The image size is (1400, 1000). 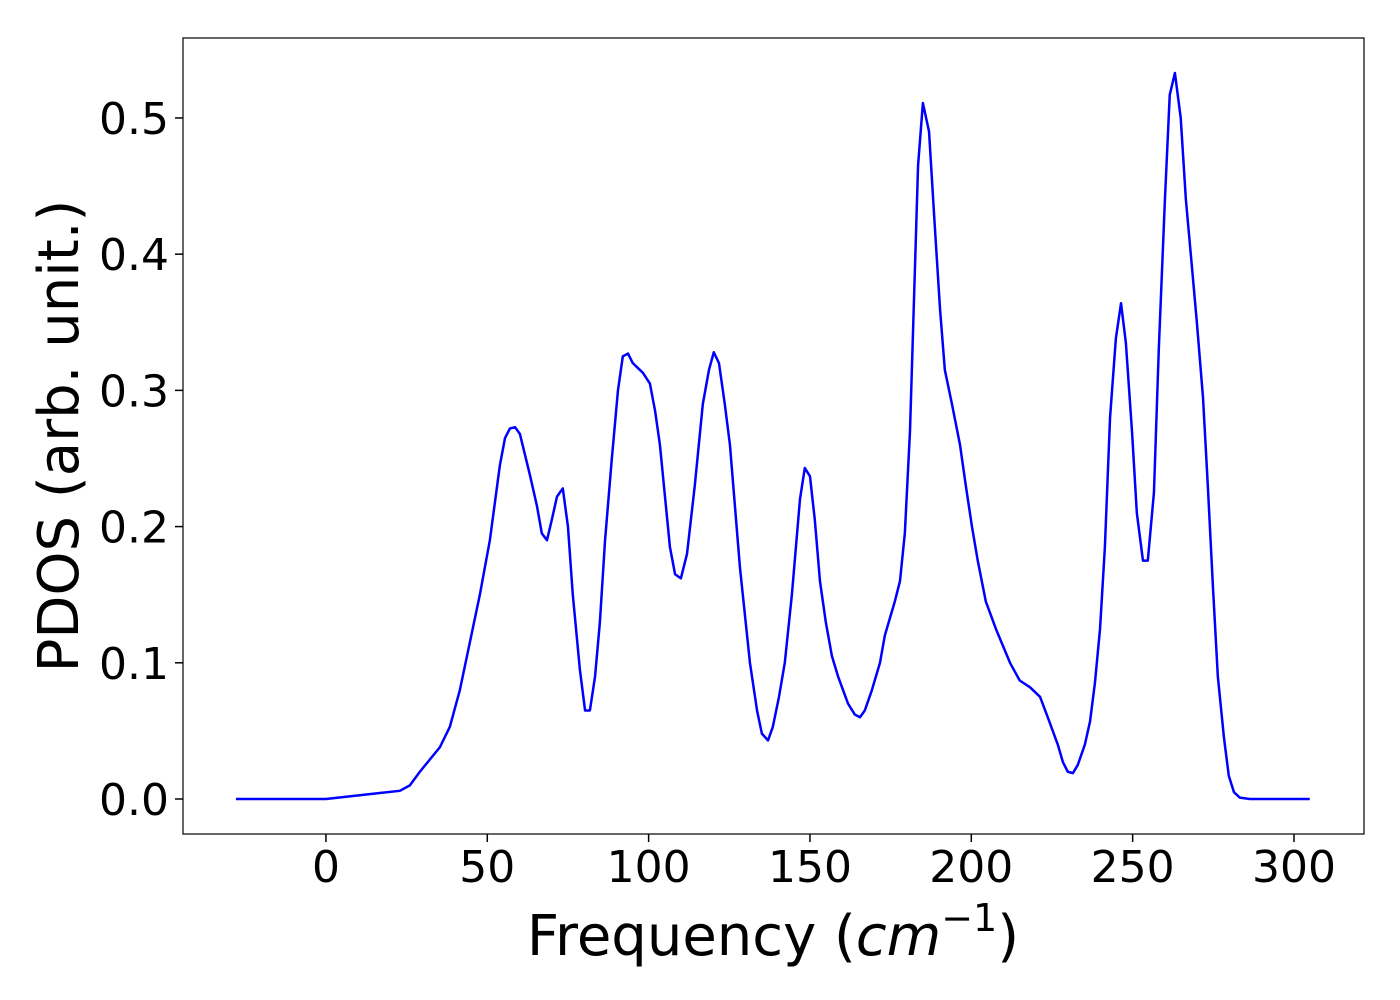 I want to click on y-tick-label: 0.5, so click(x=134, y=119).